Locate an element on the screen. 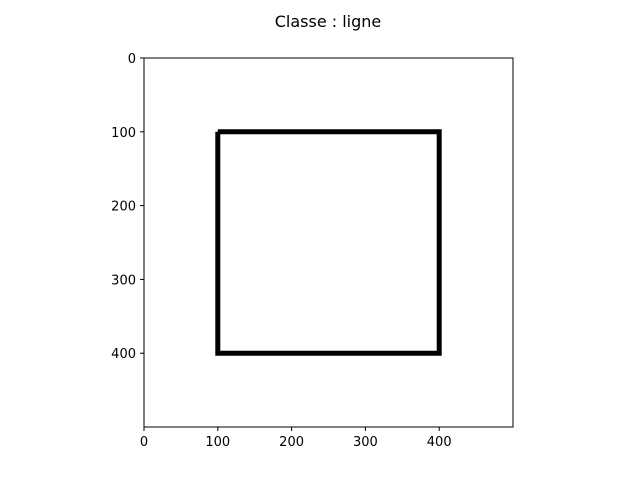 The height and width of the screenshot is (480, 640). y-tick-label: 0 is located at coordinates (132, 59).